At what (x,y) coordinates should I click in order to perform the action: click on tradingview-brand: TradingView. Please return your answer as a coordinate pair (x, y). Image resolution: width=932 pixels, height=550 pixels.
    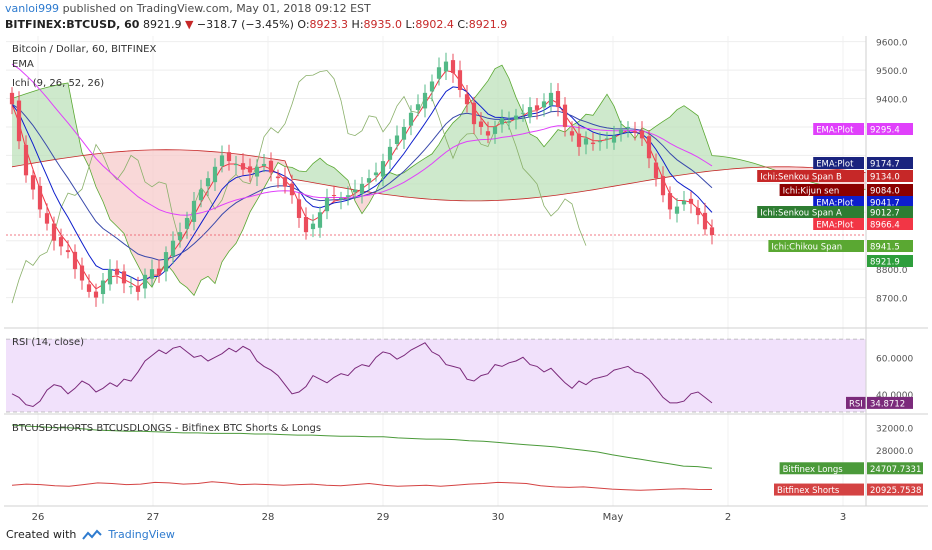
    Looking at the image, I should click on (141, 534).